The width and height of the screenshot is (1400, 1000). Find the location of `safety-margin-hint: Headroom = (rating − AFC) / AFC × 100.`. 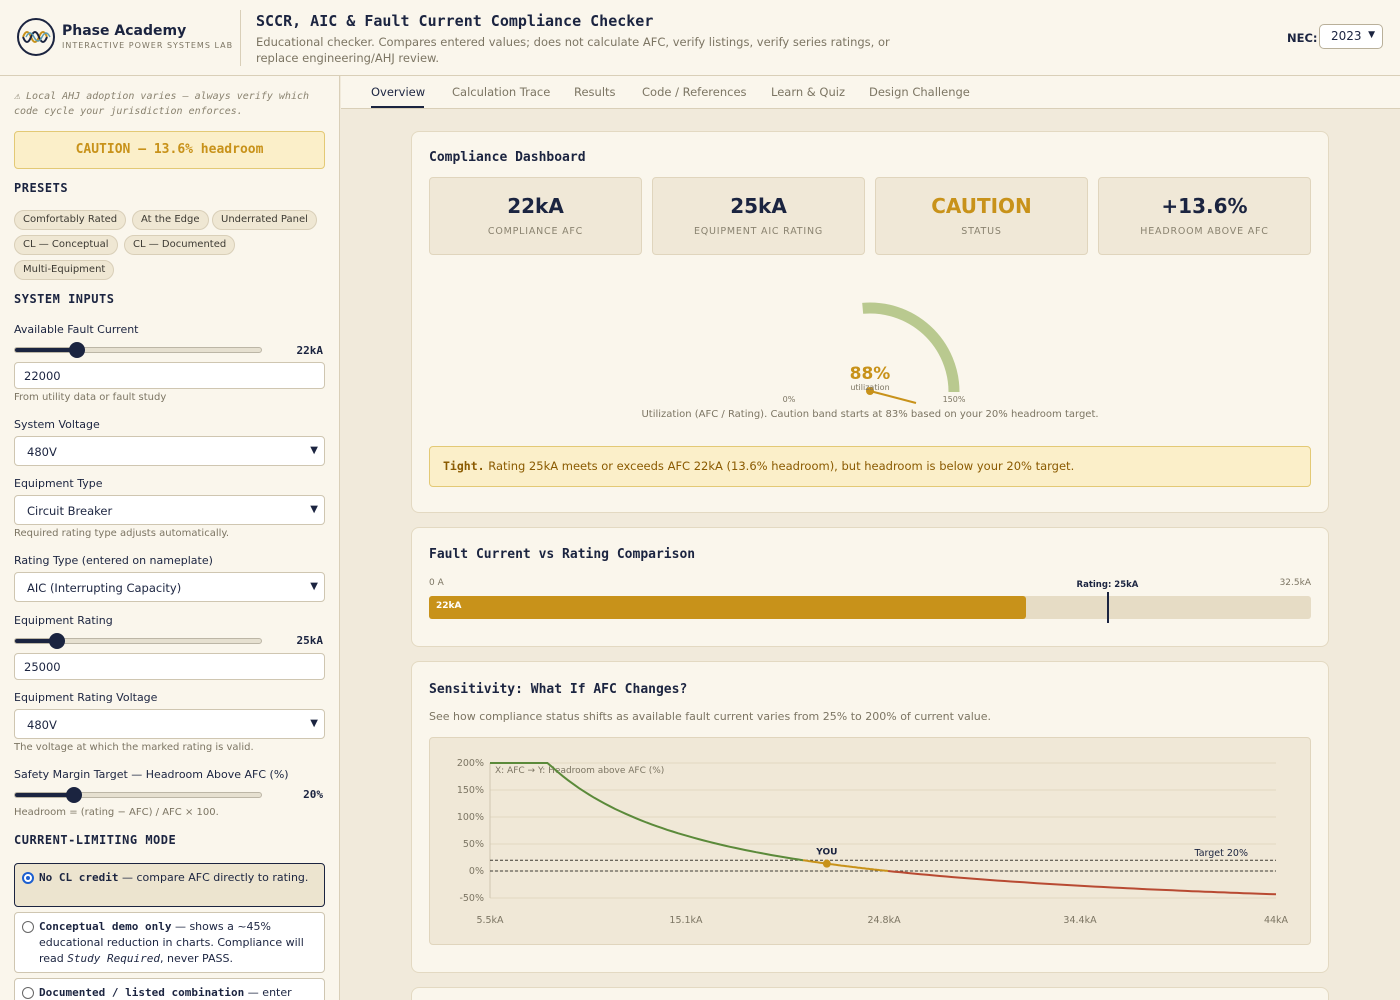

safety-margin-hint: Headroom = (rating − AFC) / AFC × 100. is located at coordinates (116, 812).